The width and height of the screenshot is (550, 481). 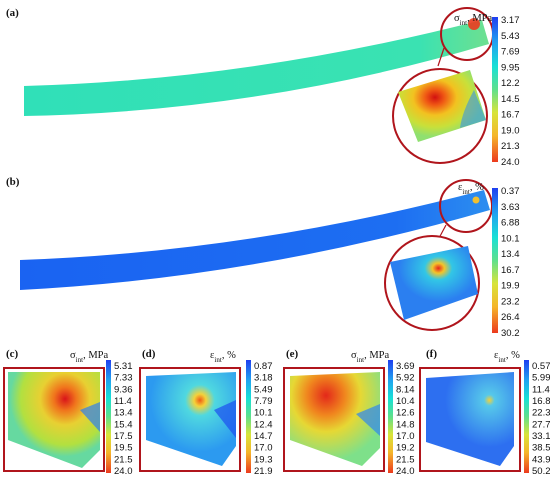 What do you see at coordinates (510, 36) in the screenshot?
I see `colorbar-tick-a: 5.43` at bounding box center [510, 36].